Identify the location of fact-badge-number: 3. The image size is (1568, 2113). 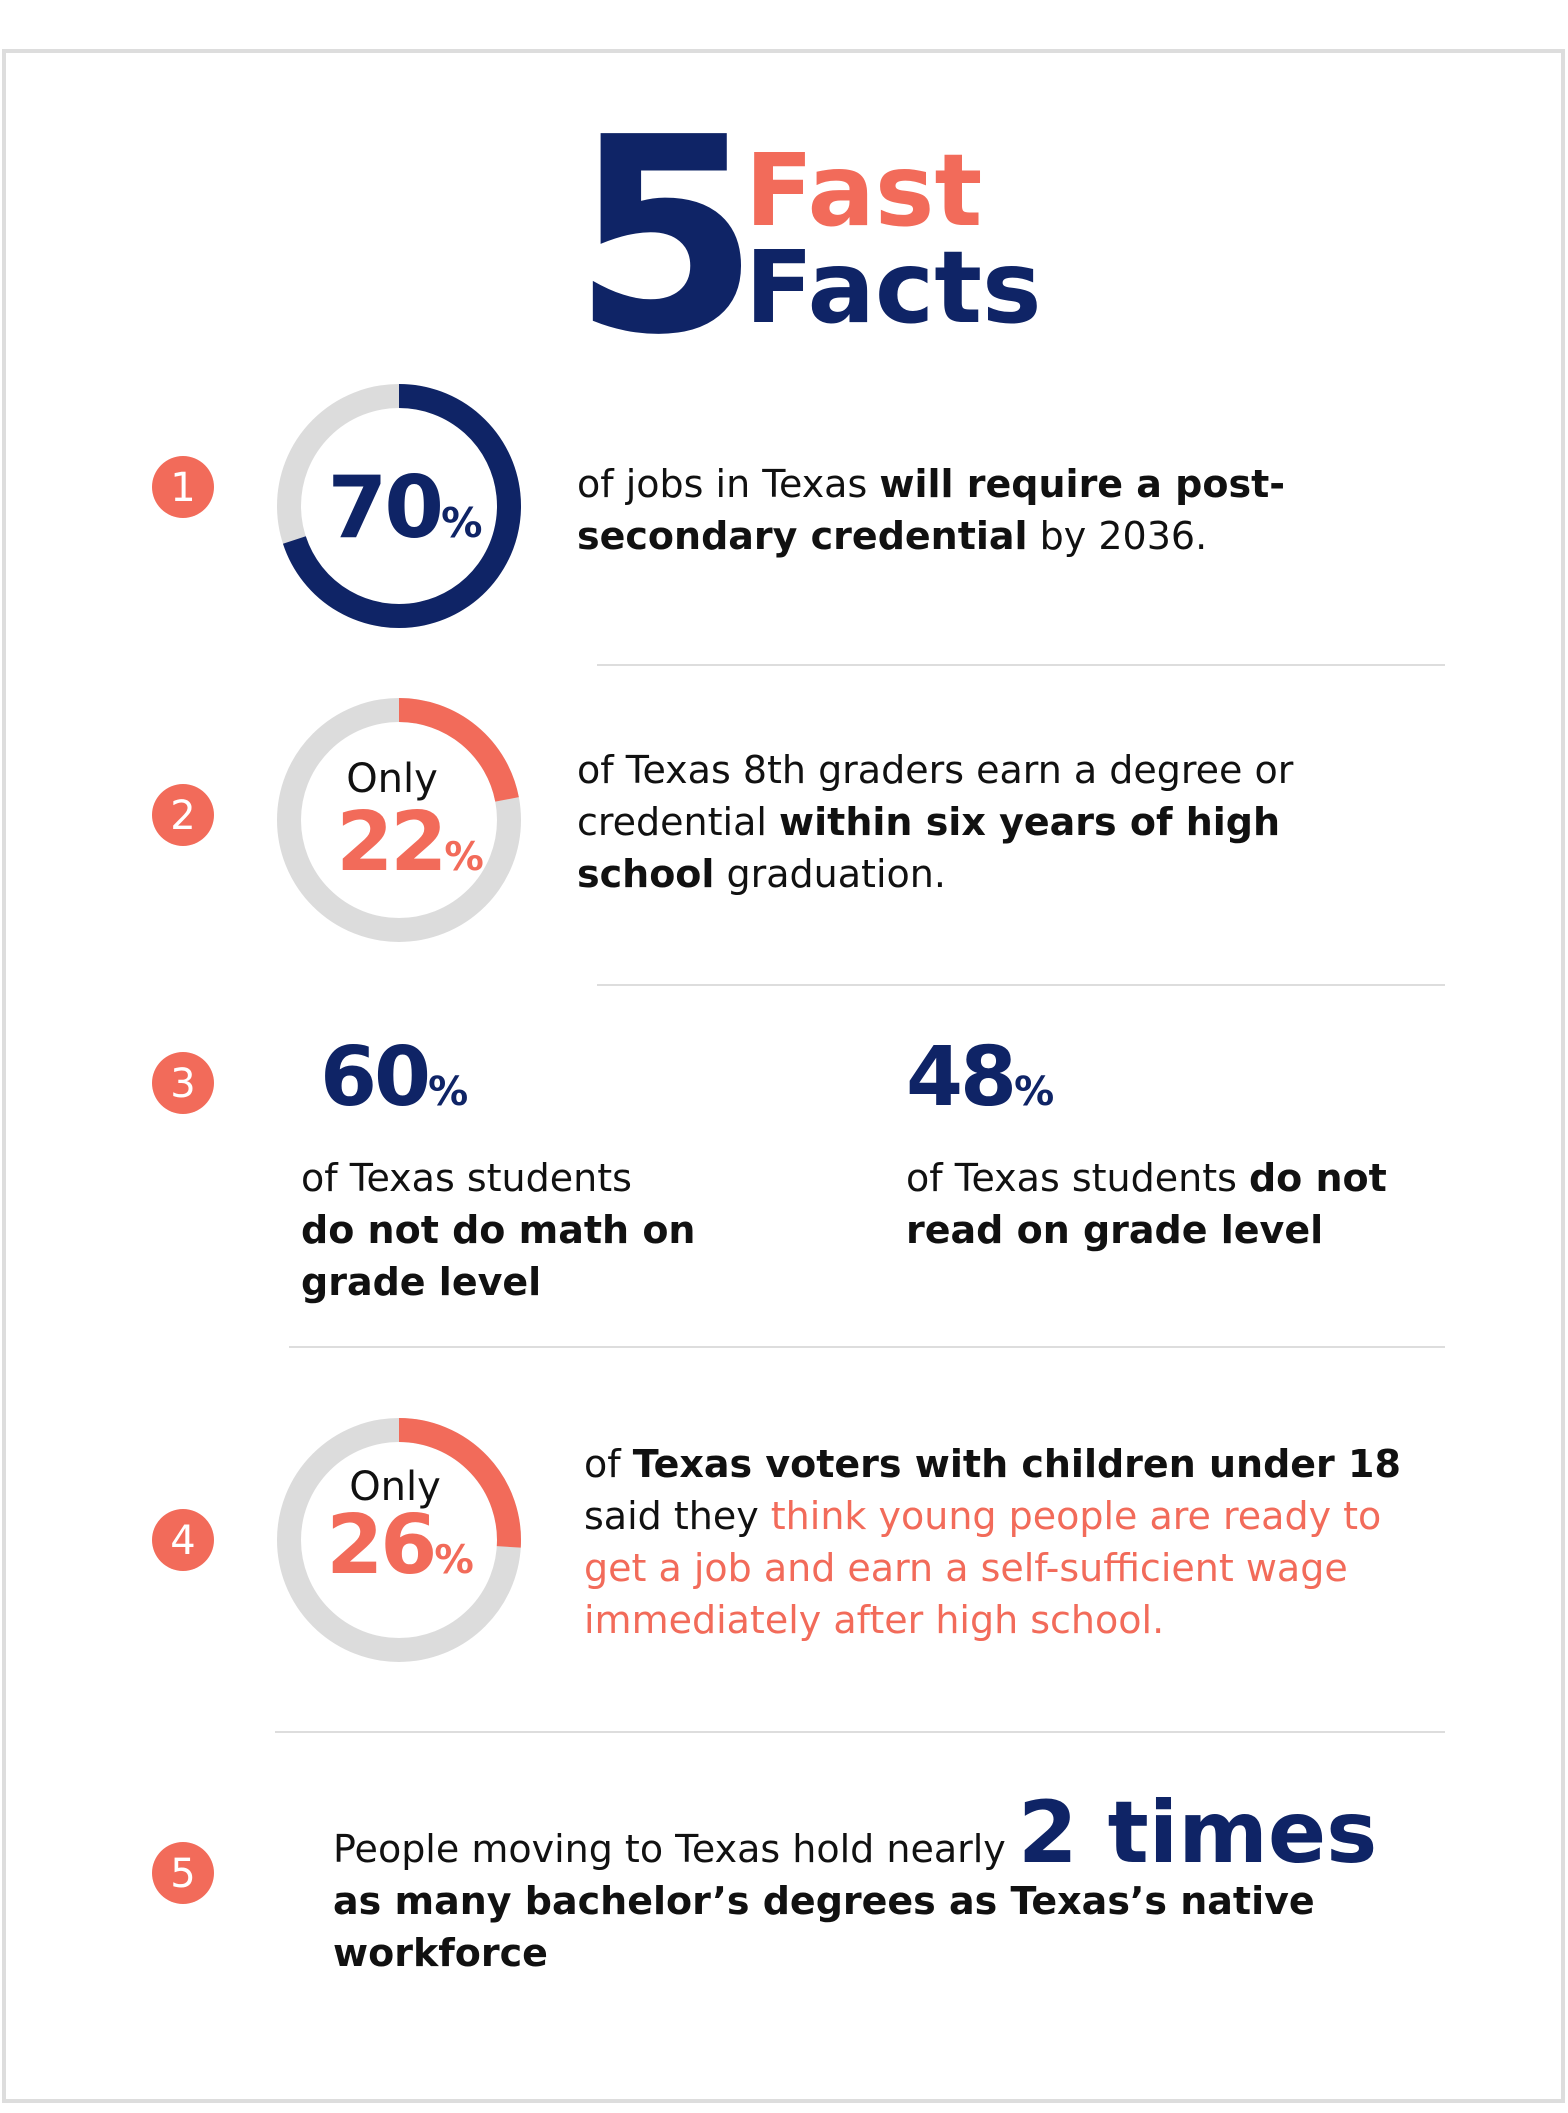
(182, 1084).